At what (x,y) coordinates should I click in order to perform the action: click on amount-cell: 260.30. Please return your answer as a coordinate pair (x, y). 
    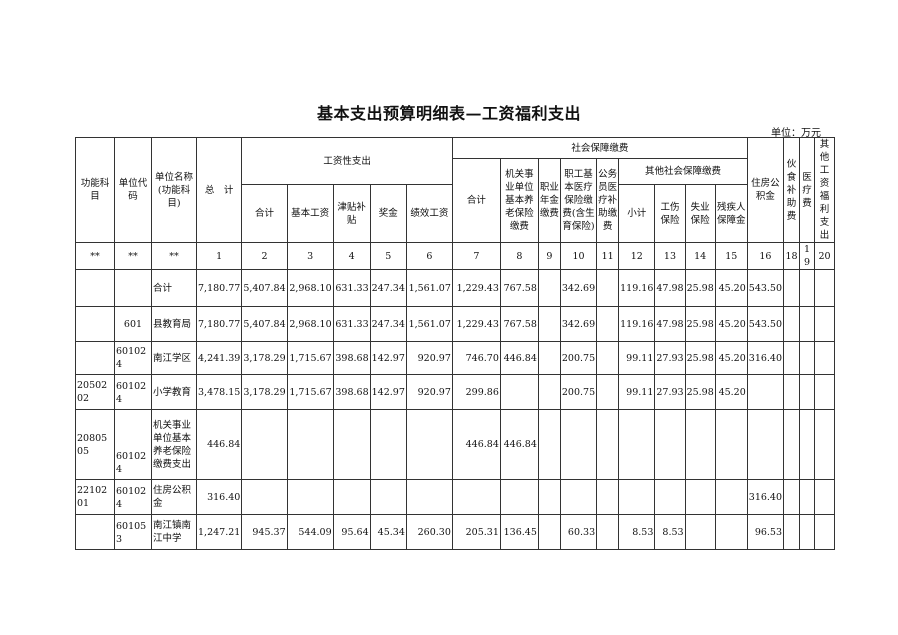
    Looking at the image, I should click on (429, 532).